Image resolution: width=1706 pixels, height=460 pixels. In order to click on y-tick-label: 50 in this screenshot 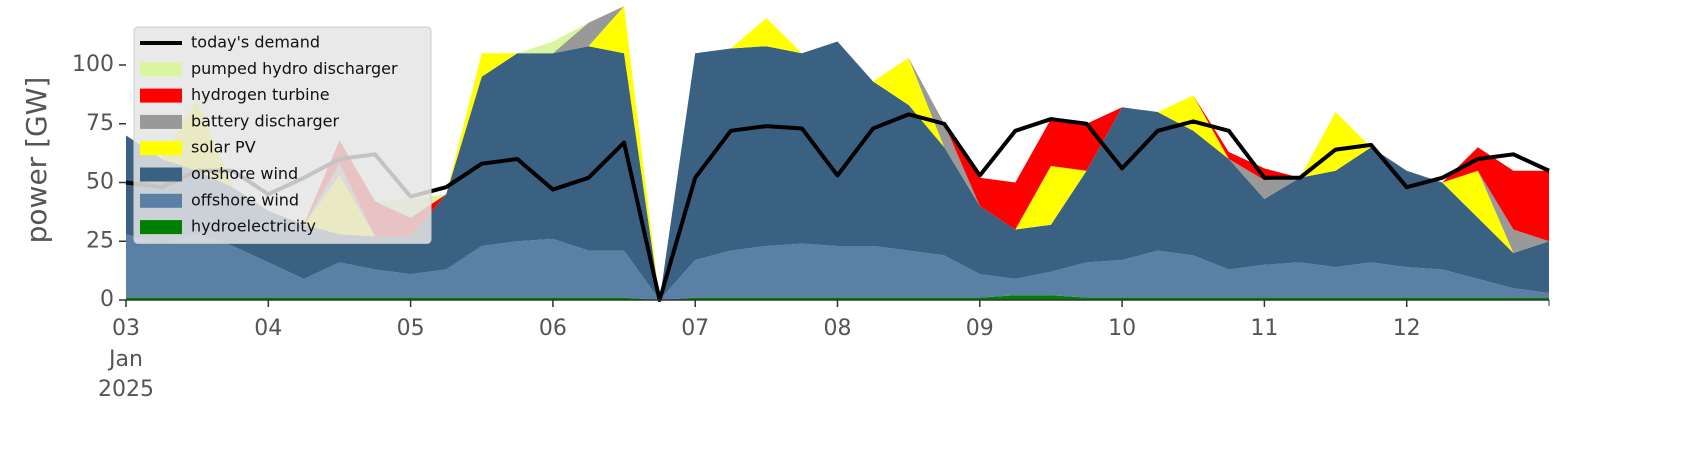, I will do `click(100, 182)`.